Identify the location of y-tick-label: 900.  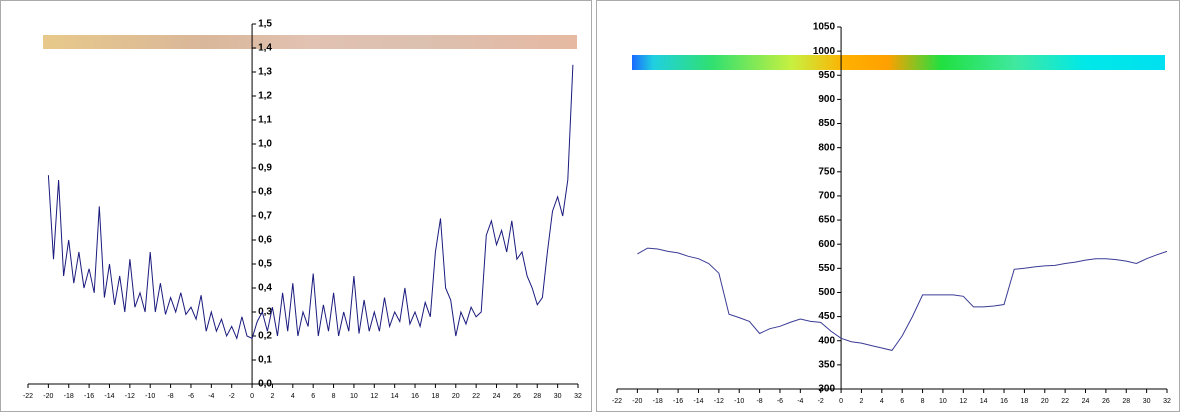
(826, 99).